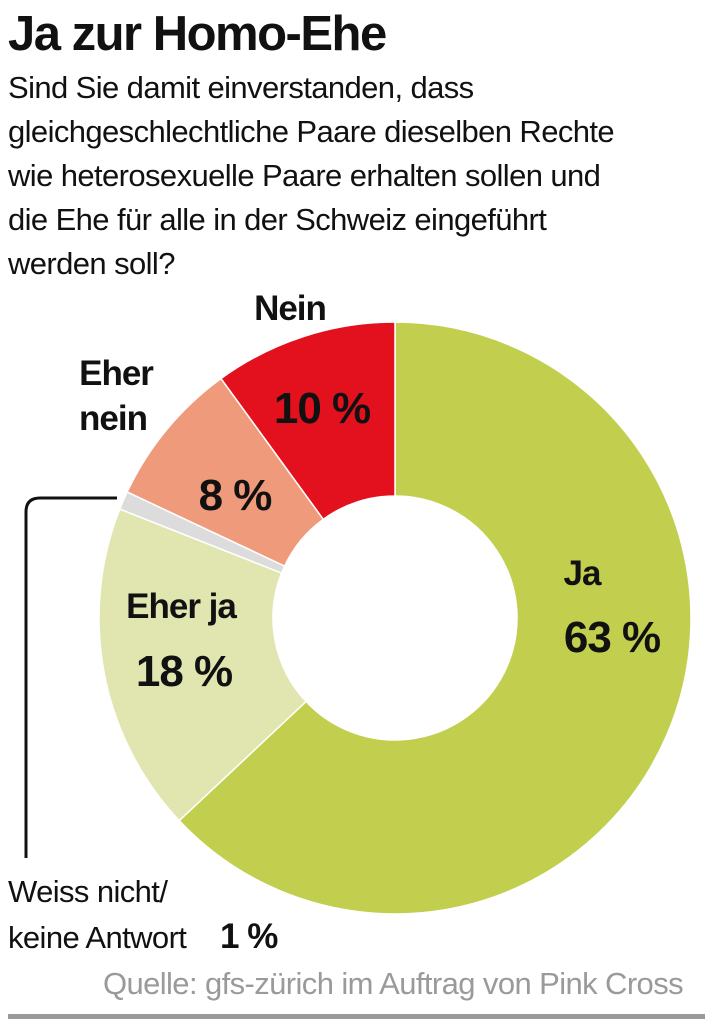  I want to click on label-weiss-nicht-line2: keine Antwort, so click(97, 937).